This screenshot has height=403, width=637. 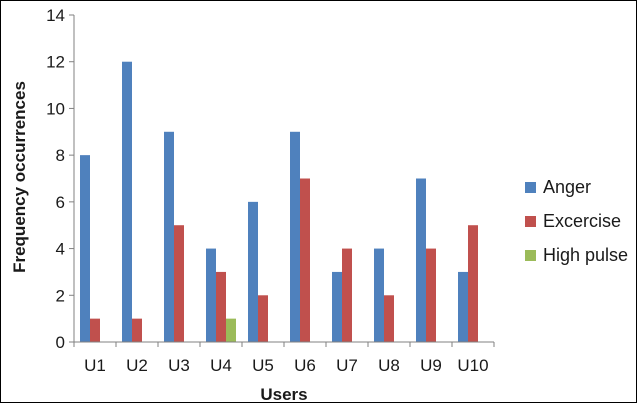 What do you see at coordinates (137, 330) in the screenshot?
I see `bar-excercise-u2` at bounding box center [137, 330].